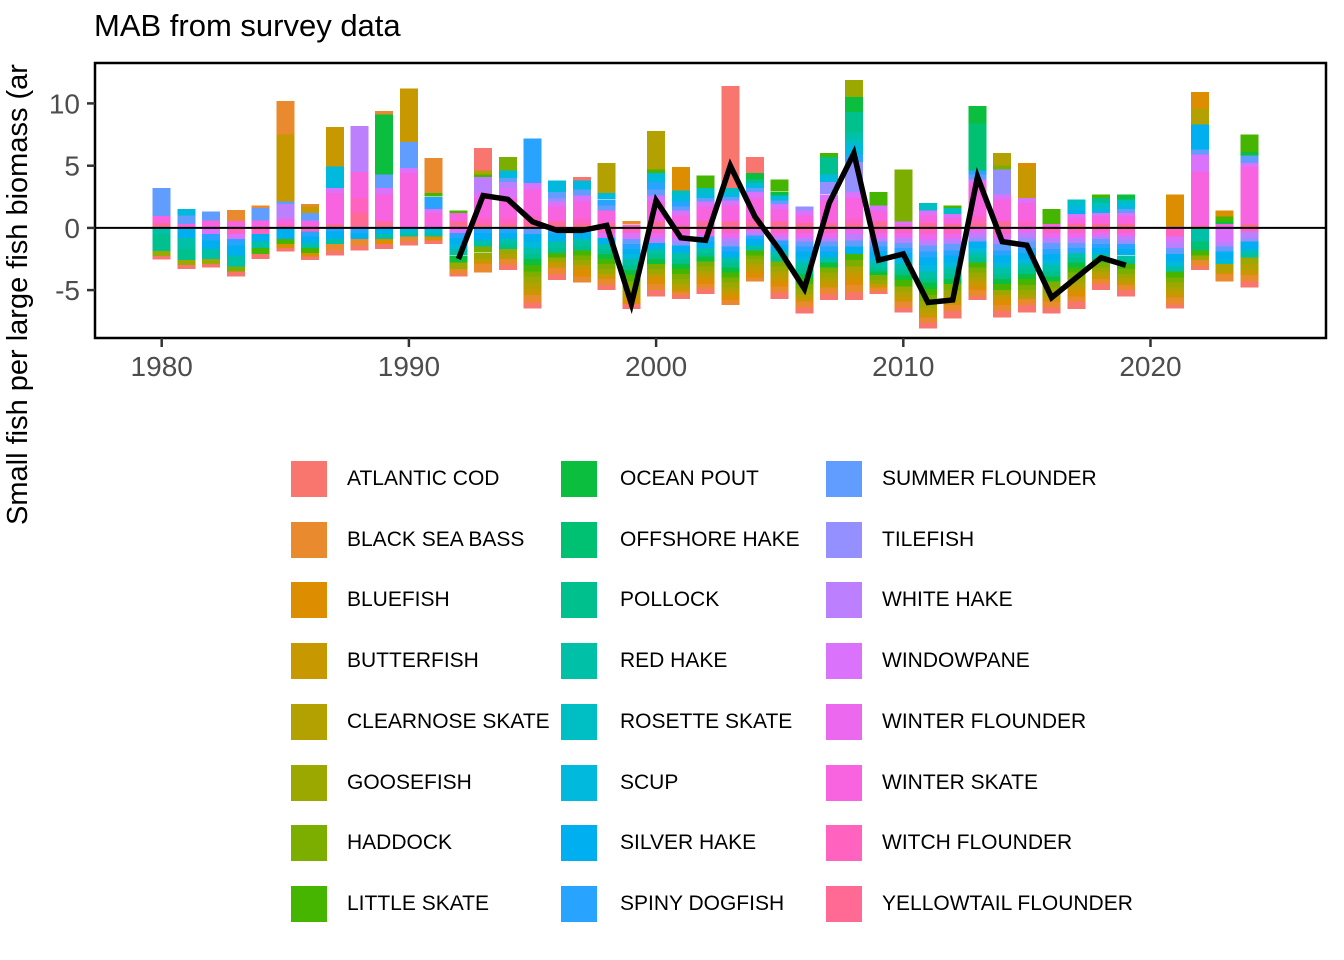 Image resolution: width=1344 pixels, height=960 pixels. What do you see at coordinates (72, 166) in the screenshot?
I see `y-tick-label: 5` at bounding box center [72, 166].